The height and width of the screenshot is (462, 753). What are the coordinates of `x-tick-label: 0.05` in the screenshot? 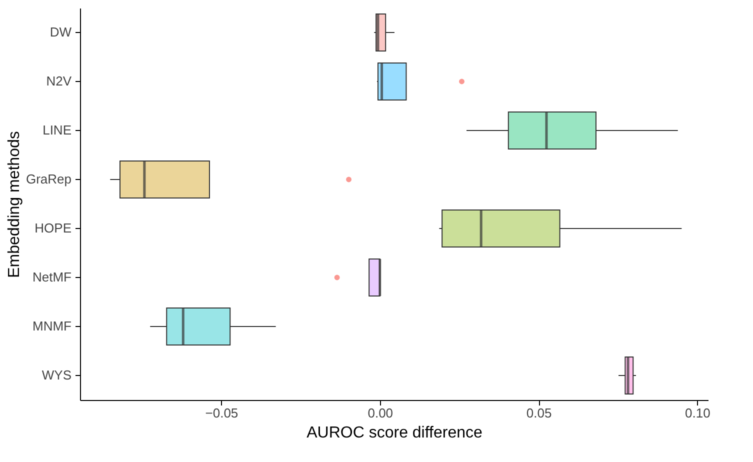 It's located at (539, 413).